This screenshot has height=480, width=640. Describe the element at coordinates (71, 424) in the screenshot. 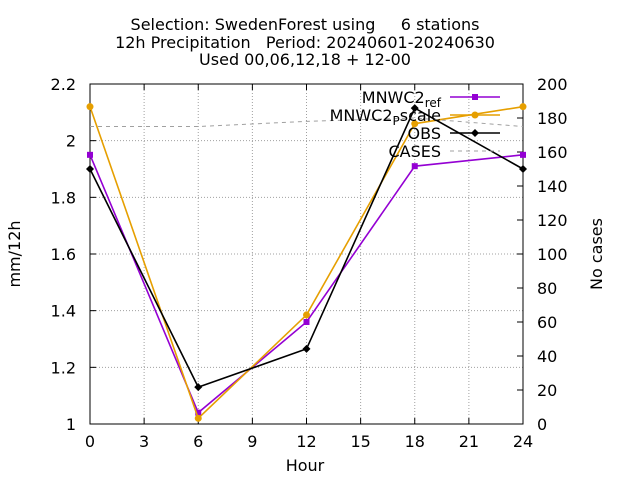

I see `y-tick-label: 1` at that location.